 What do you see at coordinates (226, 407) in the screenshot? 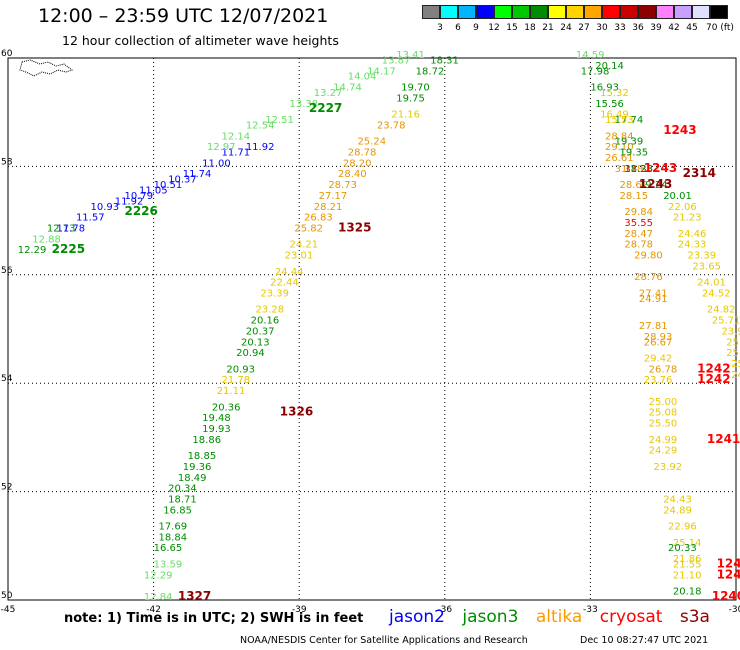
I see `swh-observation: 20.36` at bounding box center [226, 407].